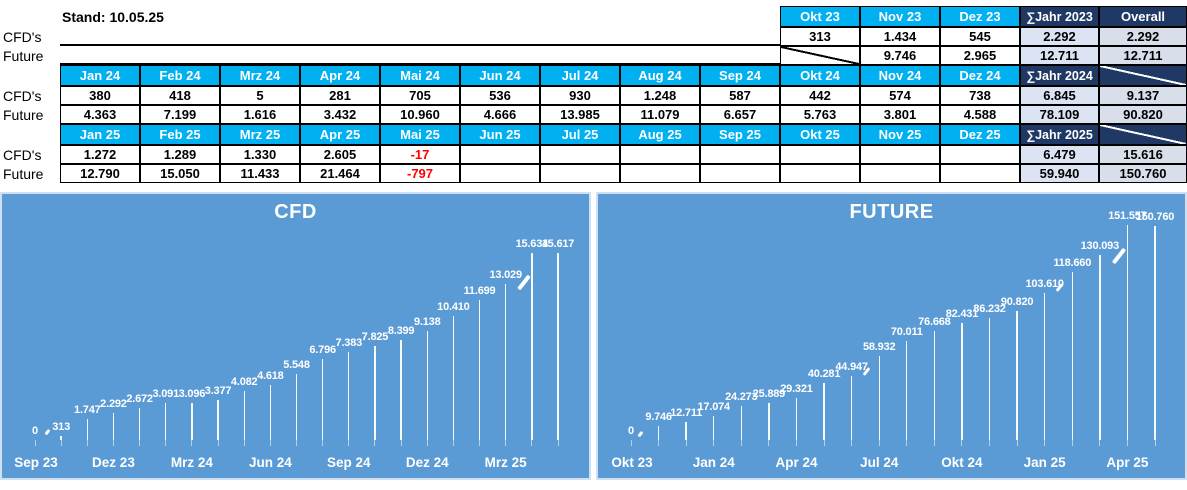 The width and height of the screenshot is (1187, 490). What do you see at coordinates (820, 36) in the screenshot?
I see `value-cell: 313` at bounding box center [820, 36].